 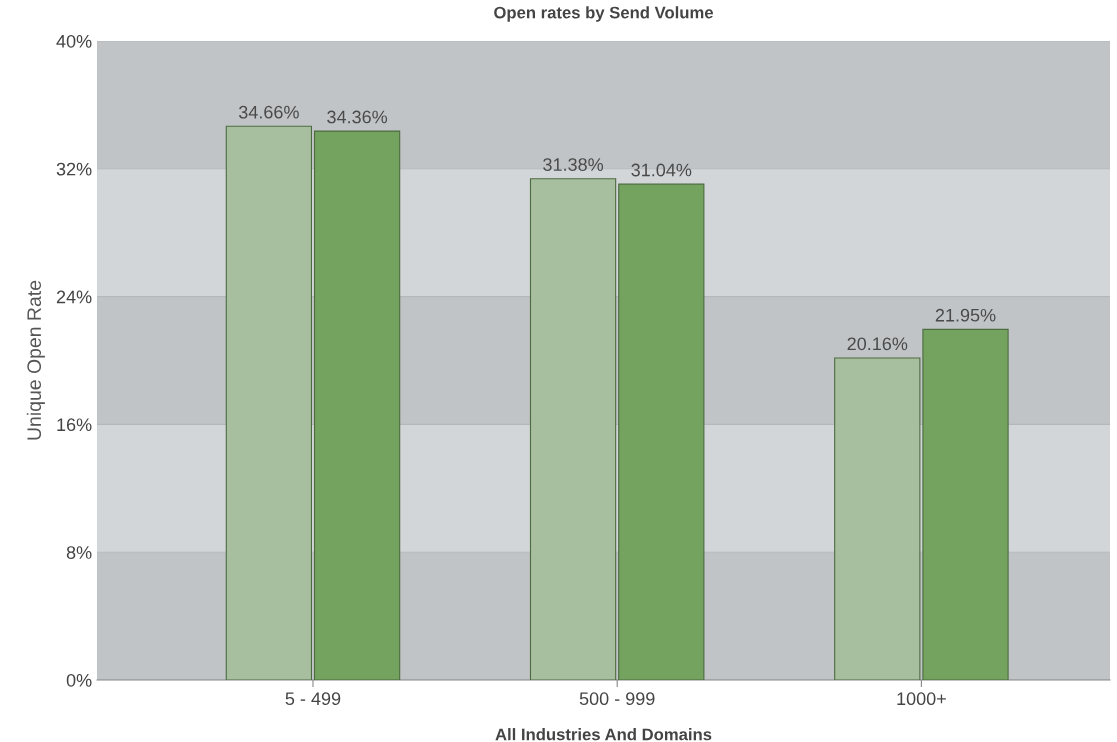 I want to click on y-tick-label: 16%, so click(x=74, y=425).